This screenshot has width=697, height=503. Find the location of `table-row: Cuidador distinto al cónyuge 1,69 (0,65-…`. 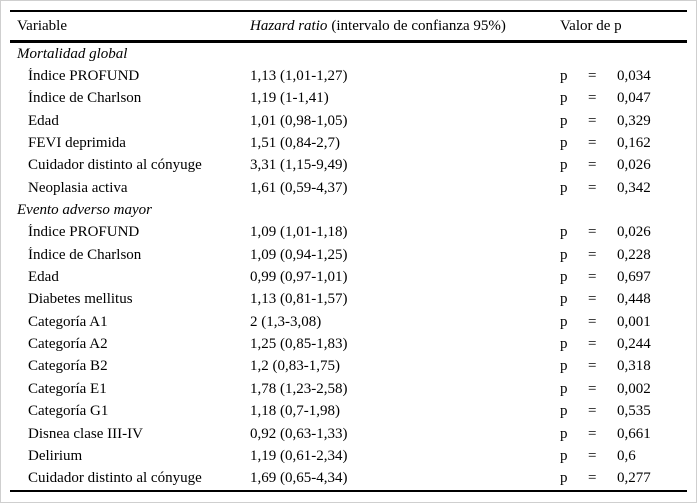

table-row: Cuidador distinto al cónyuge 1,69 (0,65-… is located at coordinates (348, 479).